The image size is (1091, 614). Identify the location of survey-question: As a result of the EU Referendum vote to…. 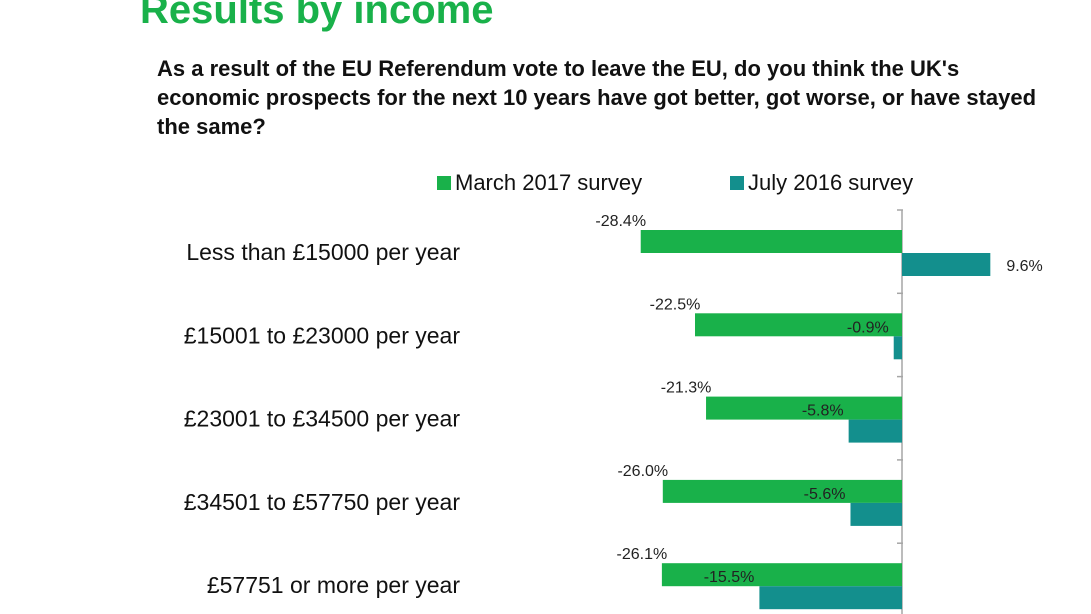
(597, 97).